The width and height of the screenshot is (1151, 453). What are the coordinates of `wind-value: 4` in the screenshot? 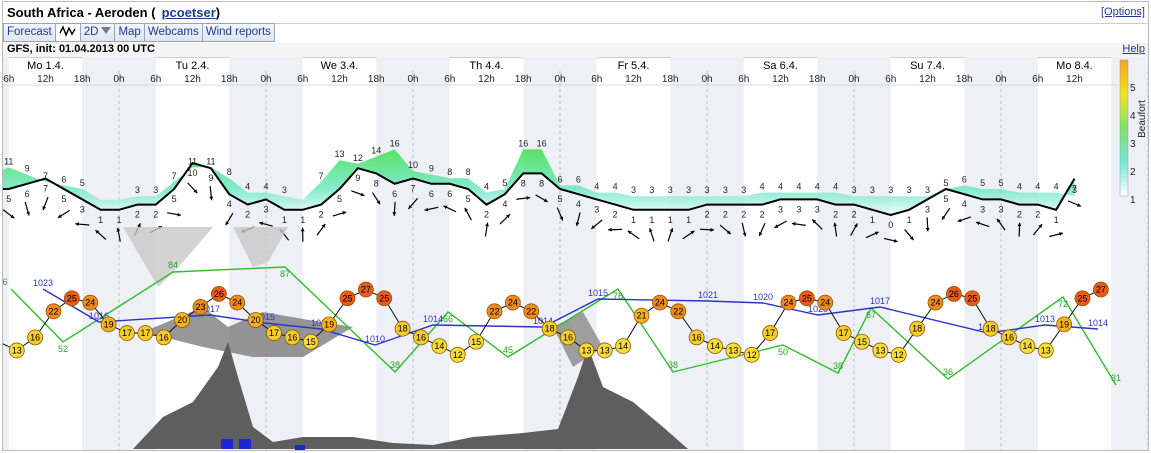 It's located at (229, 204).